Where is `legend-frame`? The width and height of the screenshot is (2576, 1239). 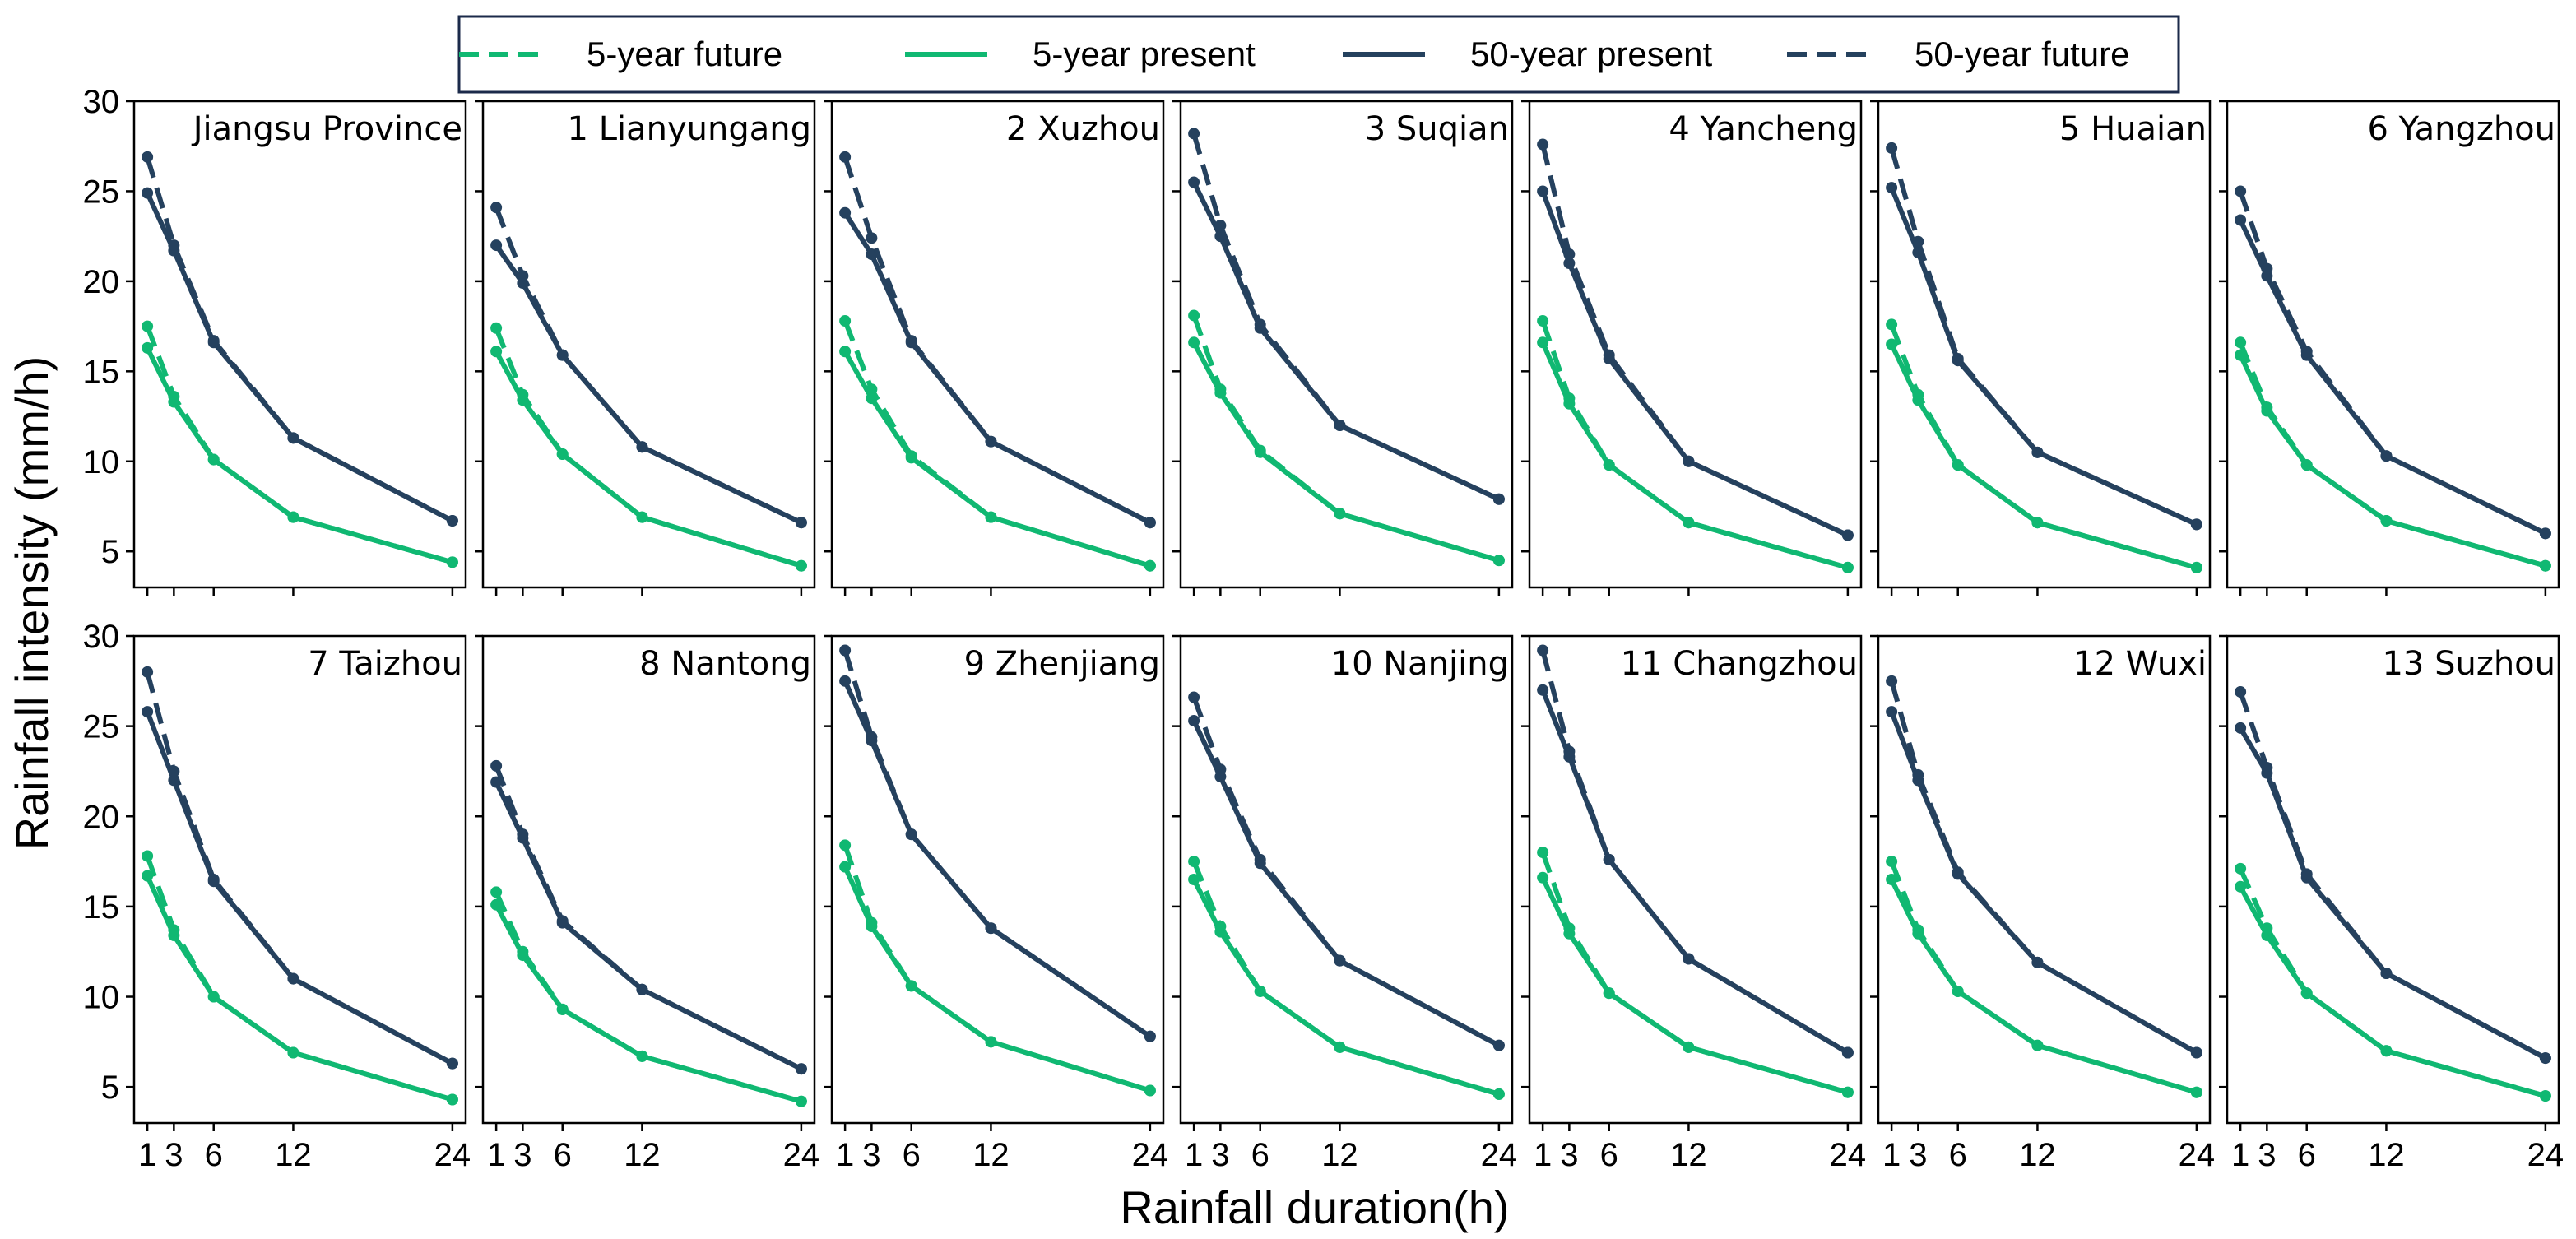
legend-frame is located at coordinates (1318, 55).